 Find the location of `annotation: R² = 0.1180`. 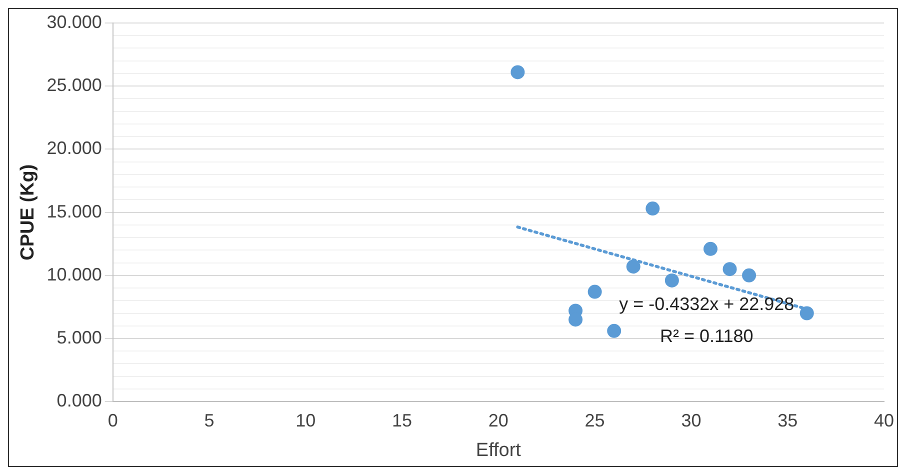

annotation: R² = 0.1180 is located at coordinates (707, 336).